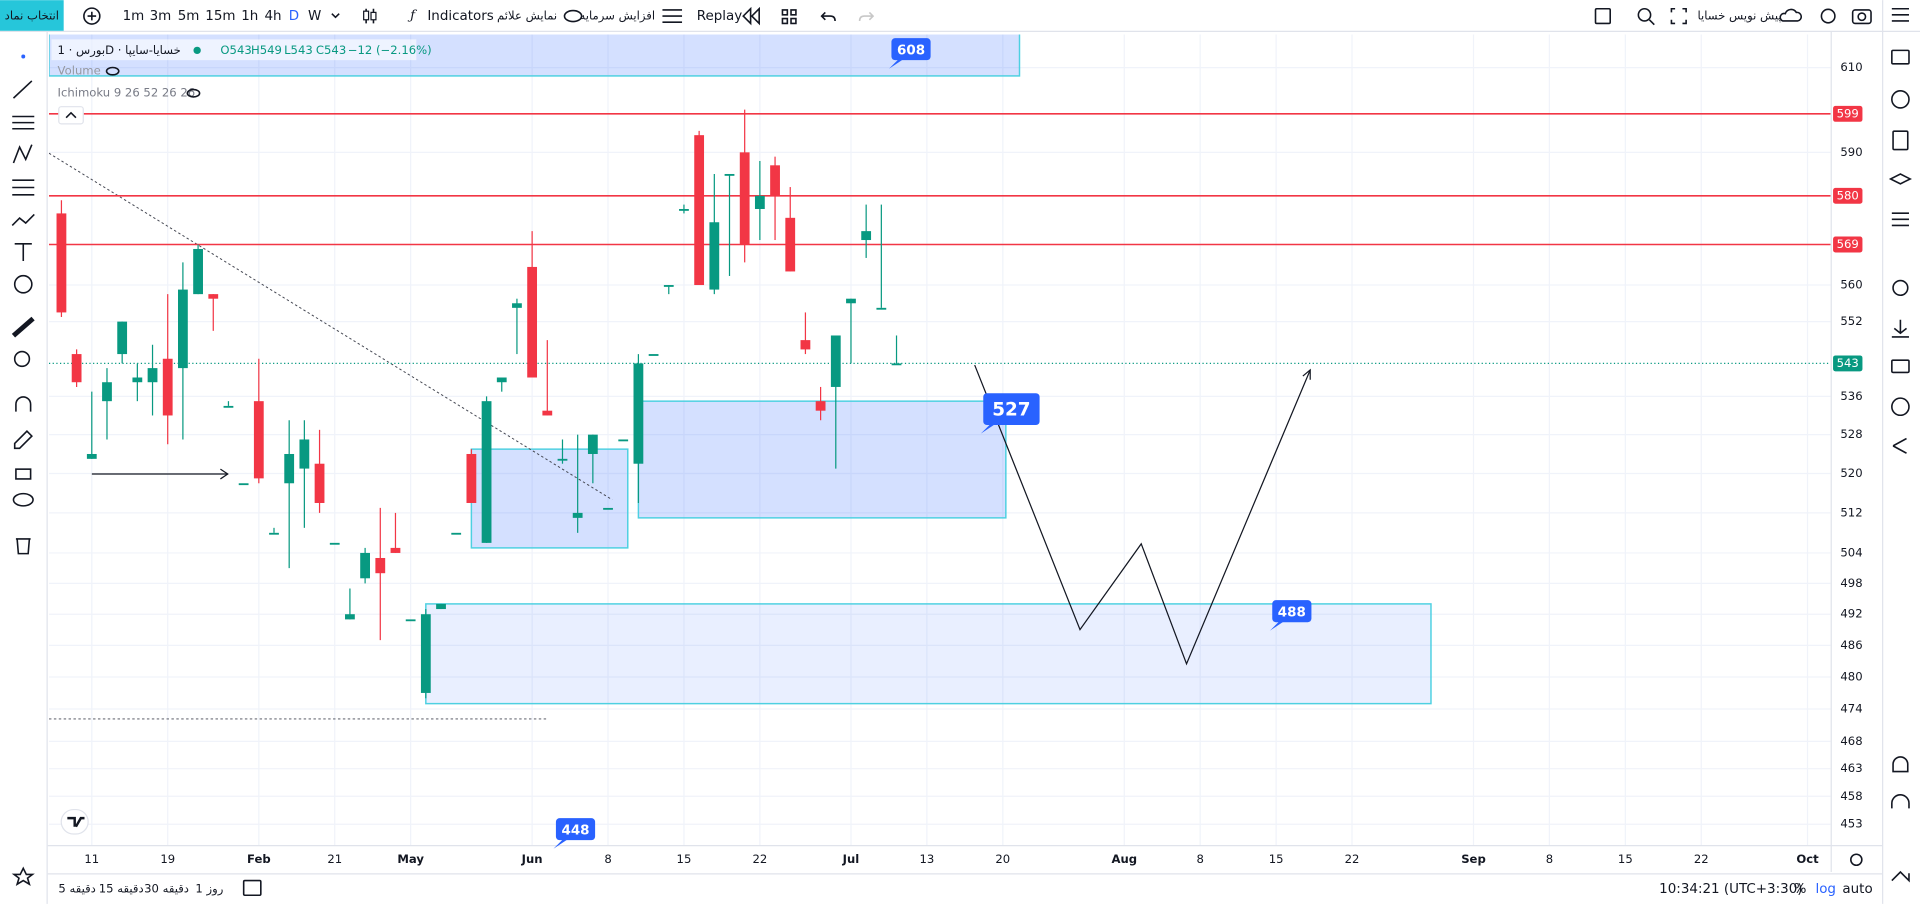 This screenshot has height=904, width=1920. Describe the element at coordinates (23, 56) in the screenshot. I see `cursor-tool` at that location.